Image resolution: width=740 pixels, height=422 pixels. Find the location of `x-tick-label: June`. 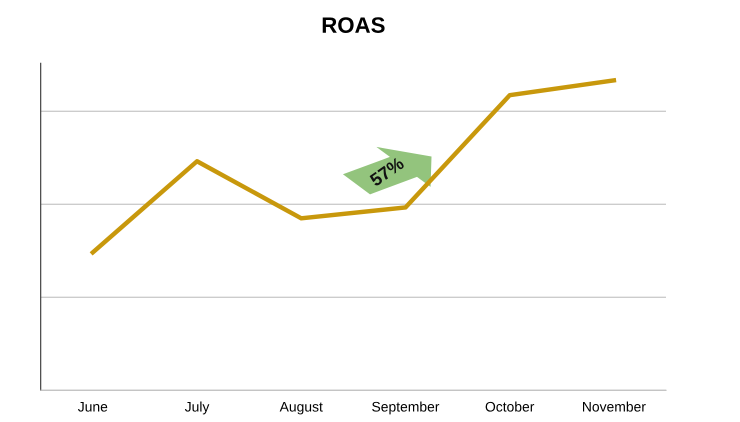

x-tick-label: June is located at coordinates (93, 407).